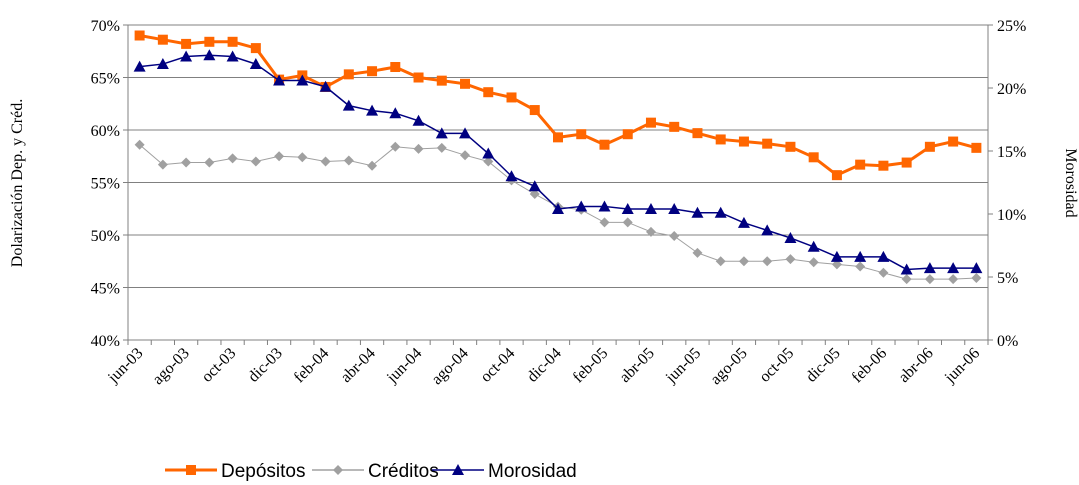 Image resolution: width=1079 pixels, height=485 pixels. What do you see at coordinates (1011, 215) in the screenshot?
I see `y2-tick-label: 10%` at bounding box center [1011, 215].